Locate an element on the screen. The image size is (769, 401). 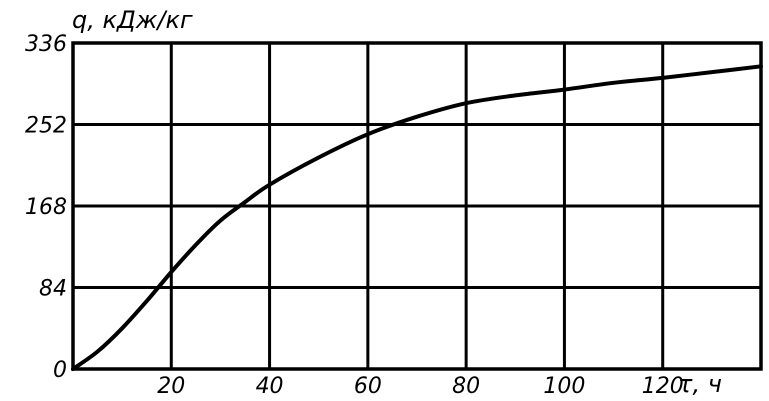
x-tick-label: 120 is located at coordinates (663, 386).